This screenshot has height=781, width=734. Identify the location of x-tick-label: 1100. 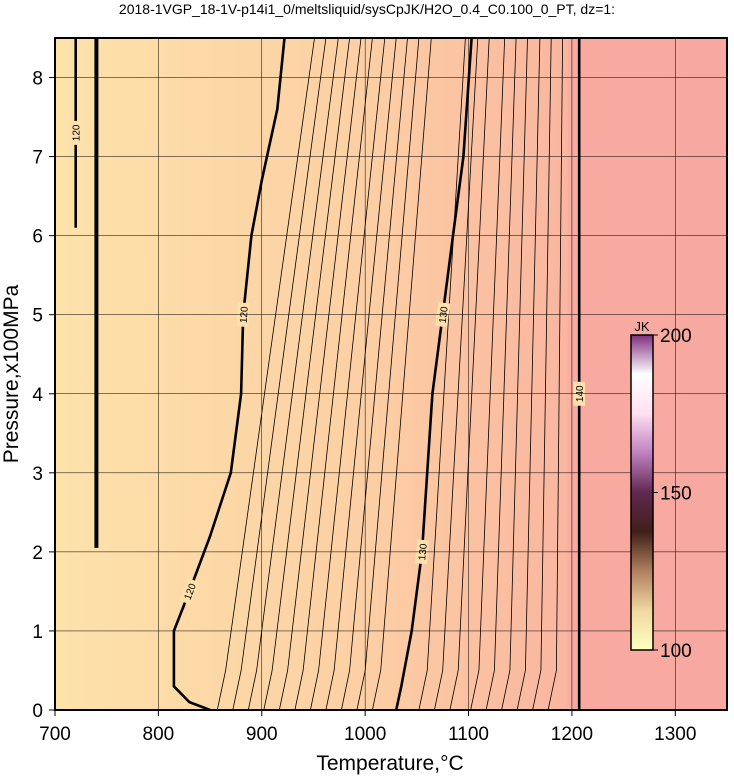
(468, 734).